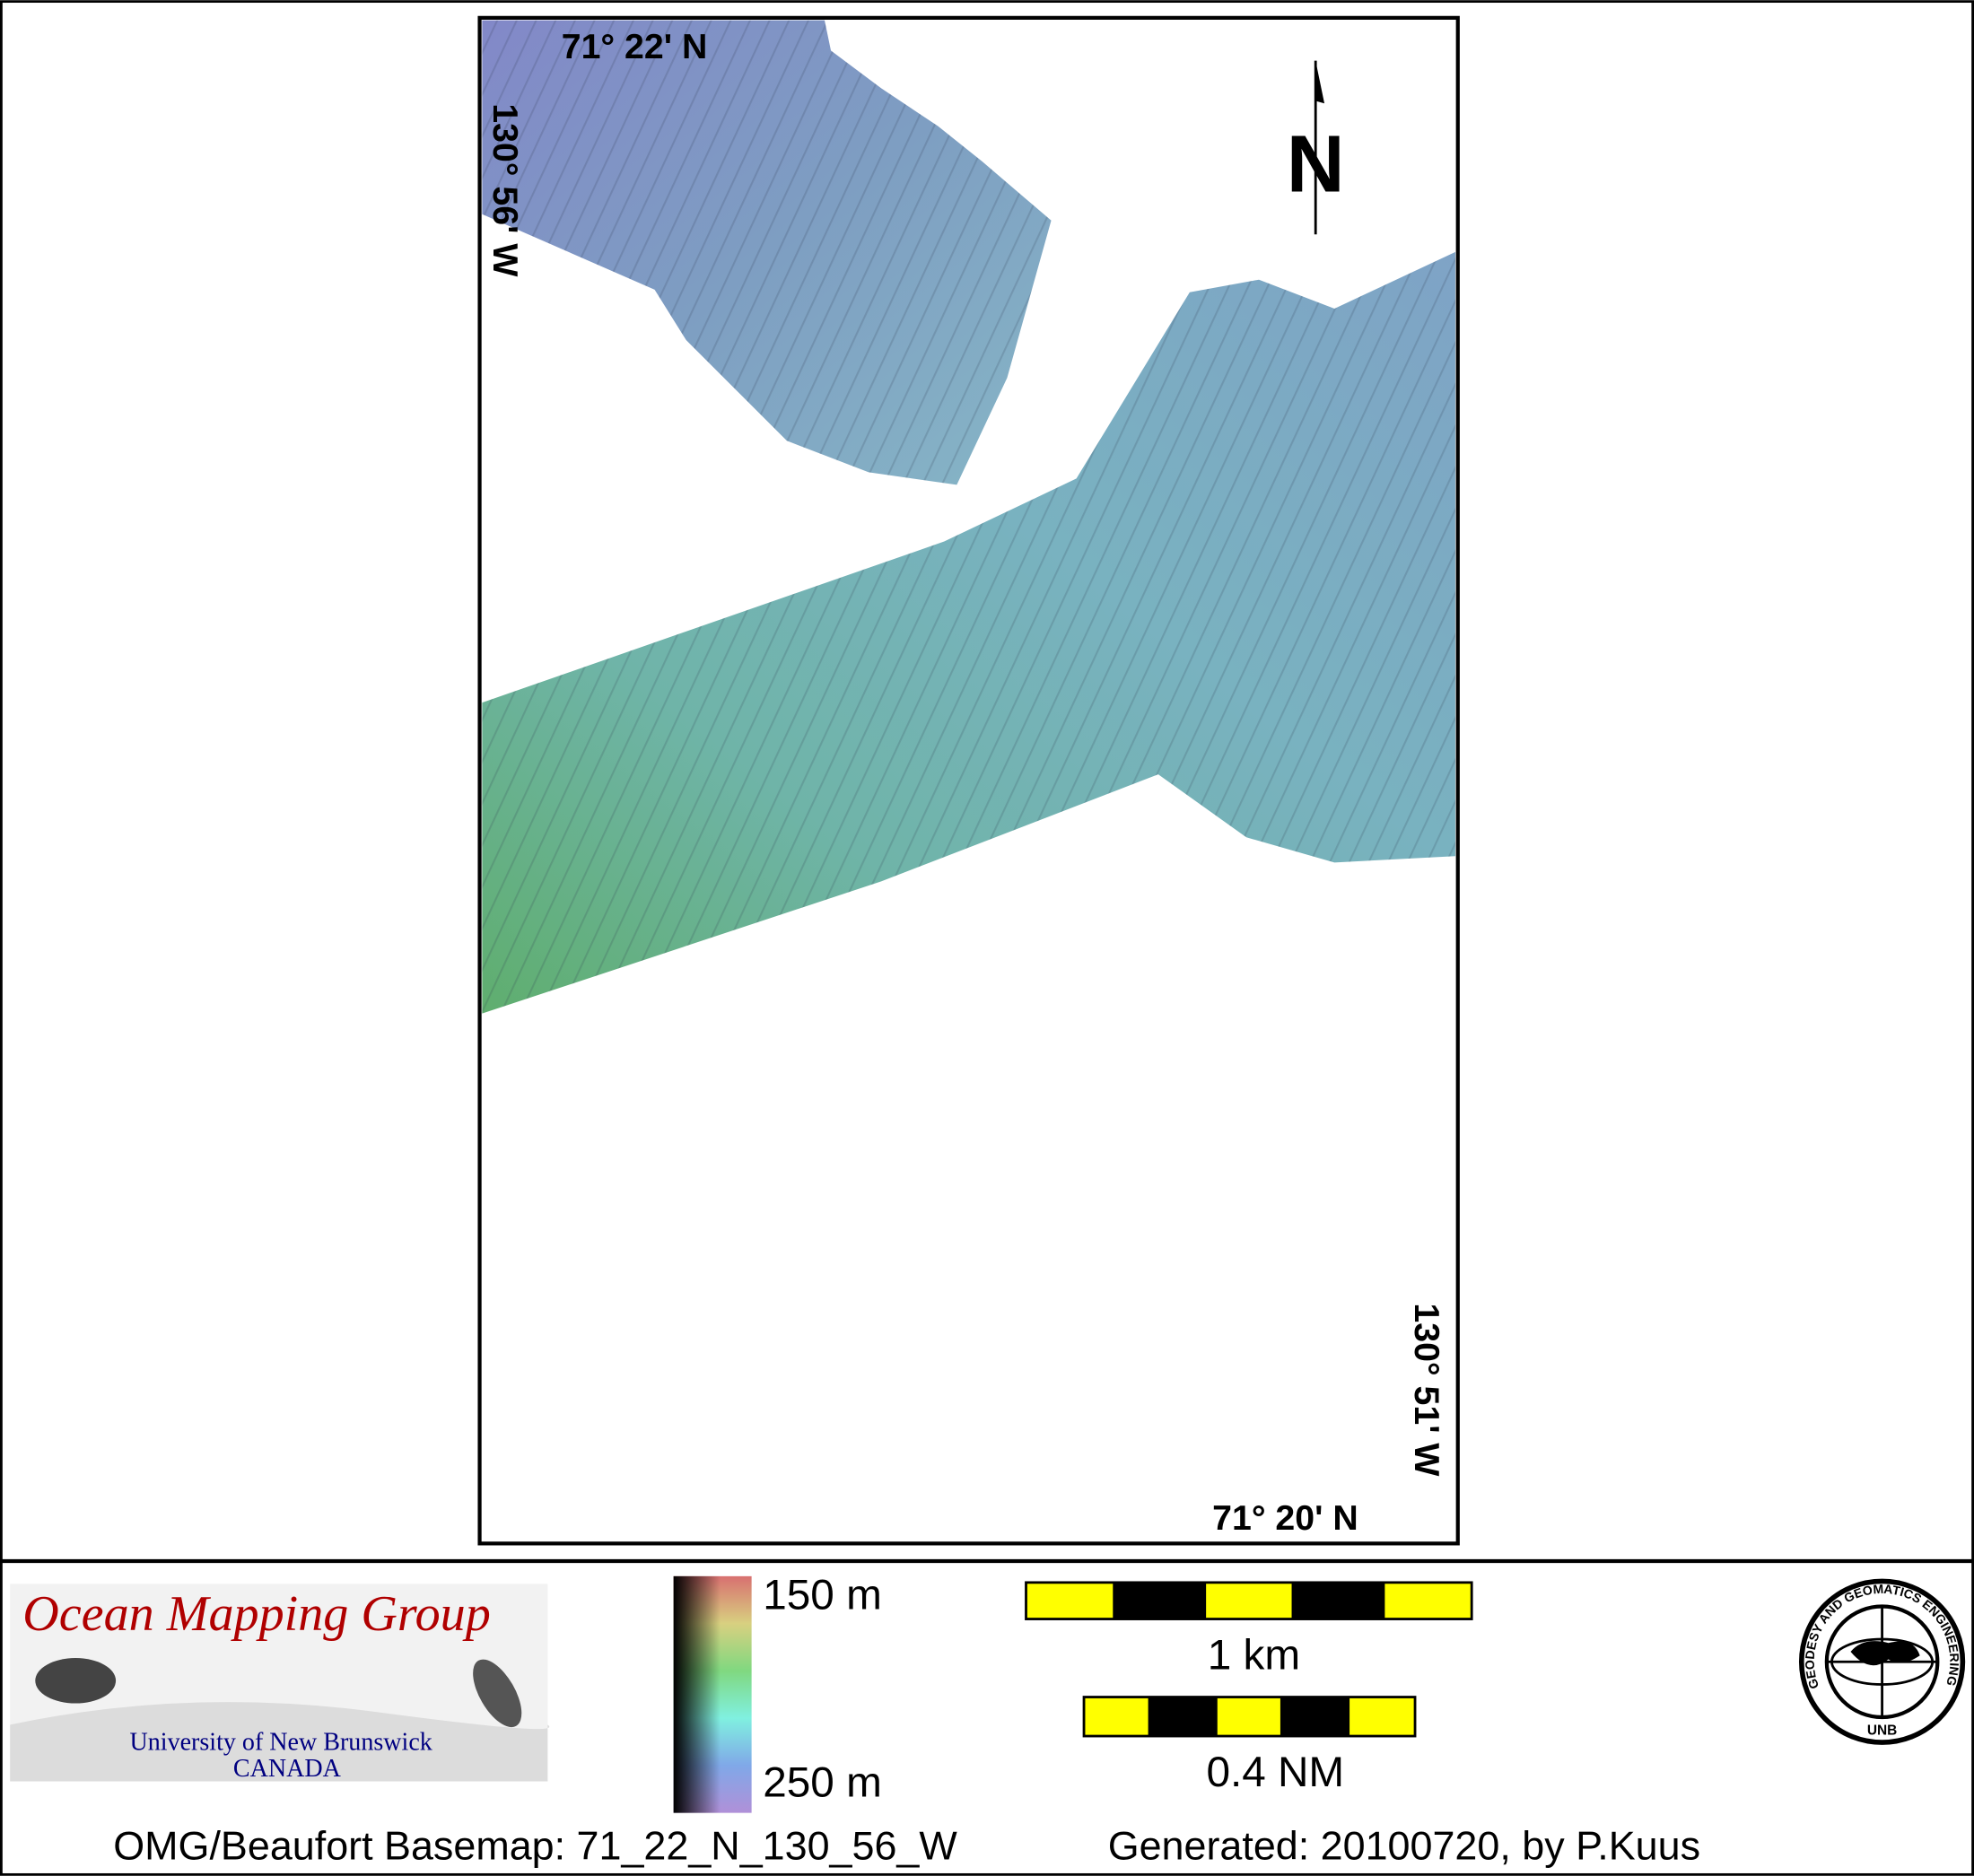 This screenshot has height=1876, width=1974. Describe the element at coordinates (1426, 1390) in the screenshot. I see `label-right-longitude: 130° 51' W` at that location.